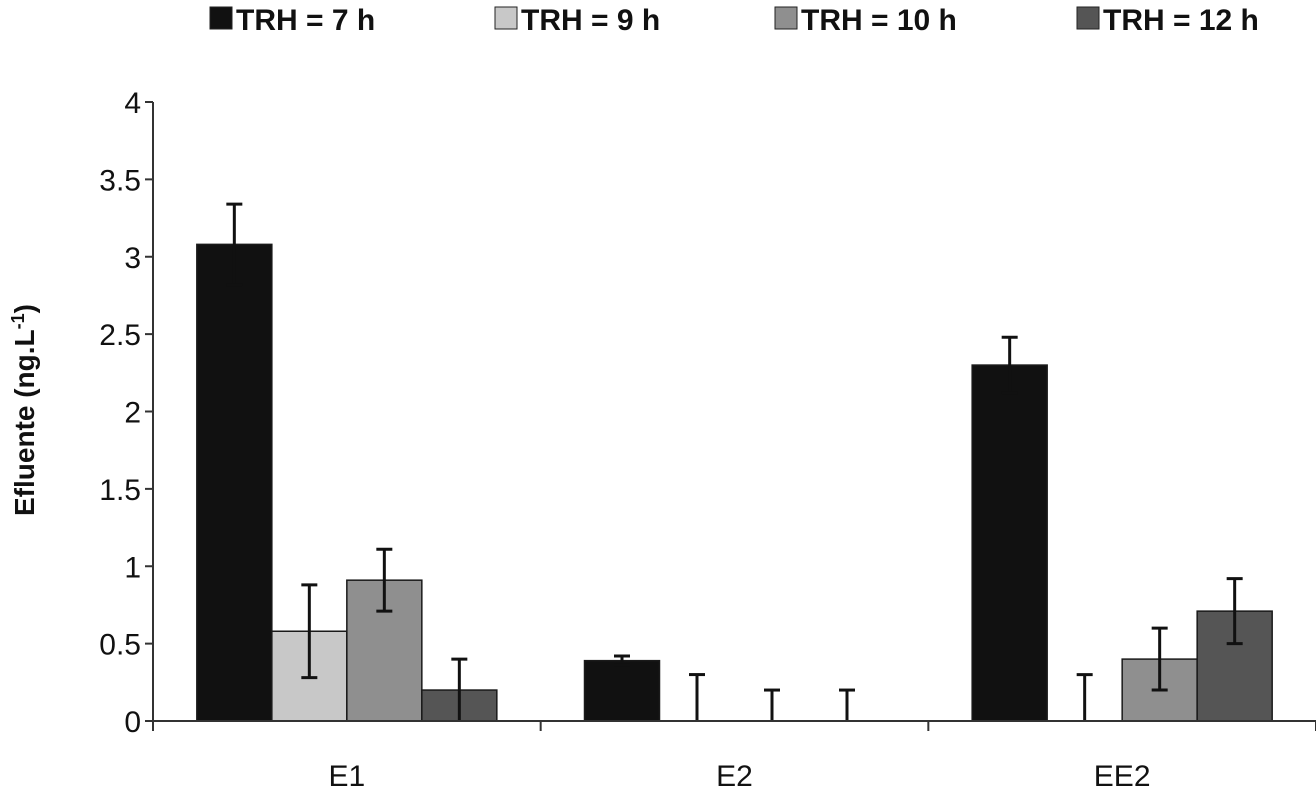 Image resolution: width=1316 pixels, height=796 pixels. Describe the element at coordinates (734, 776) in the screenshot. I see `x-category-label: E2` at that location.